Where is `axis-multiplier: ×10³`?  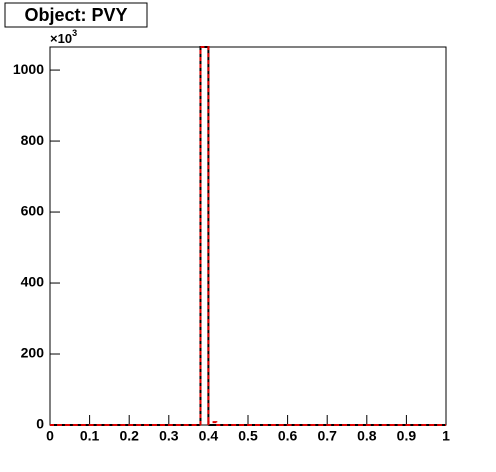 axis-multiplier: ×10³ is located at coordinates (63, 37).